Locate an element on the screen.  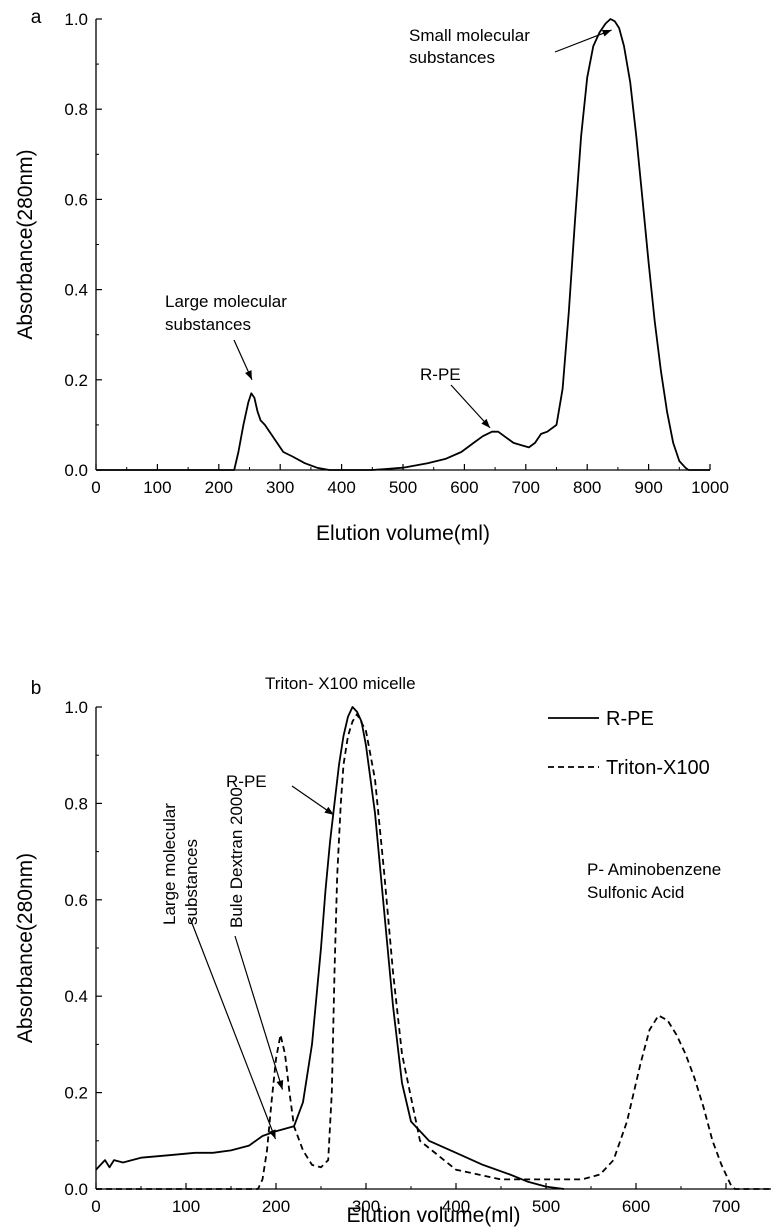
legend-label-rpe: R-PE is located at coordinates (630, 719).